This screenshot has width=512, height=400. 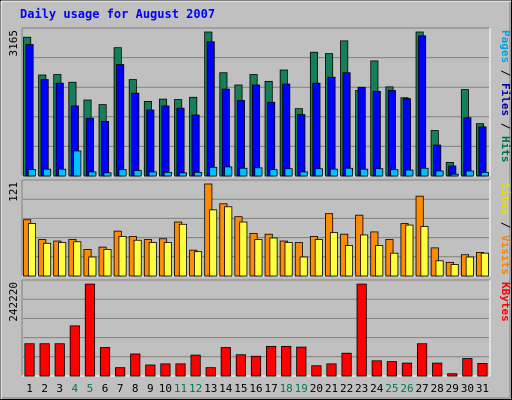 What do you see at coordinates (29, 388) in the screenshot?
I see `x-tick-label: 1` at bounding box center [29, 388].